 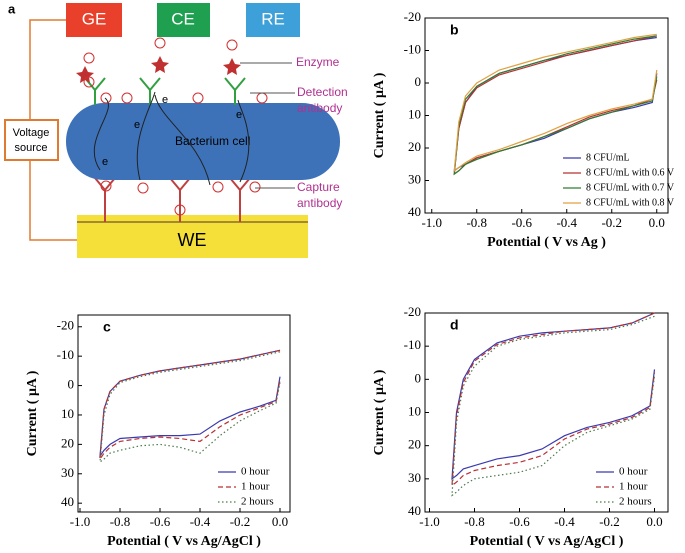 I want to click on voltage-label: Voltage, so click(x=31, y=133).